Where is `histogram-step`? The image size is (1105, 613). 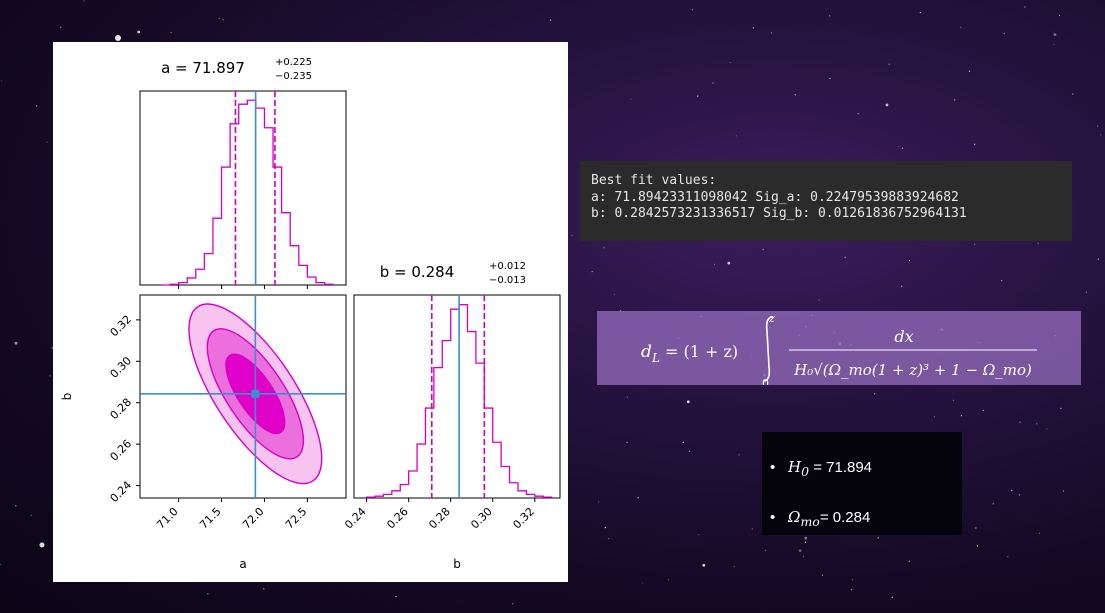
histogram-step is located at coordinates (247, 192).